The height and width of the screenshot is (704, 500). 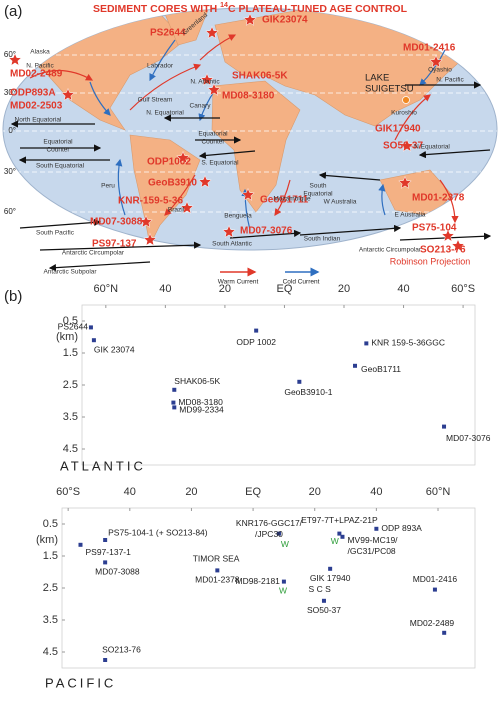 I want to click on panel-label: (a), so click(x=13, y=11).